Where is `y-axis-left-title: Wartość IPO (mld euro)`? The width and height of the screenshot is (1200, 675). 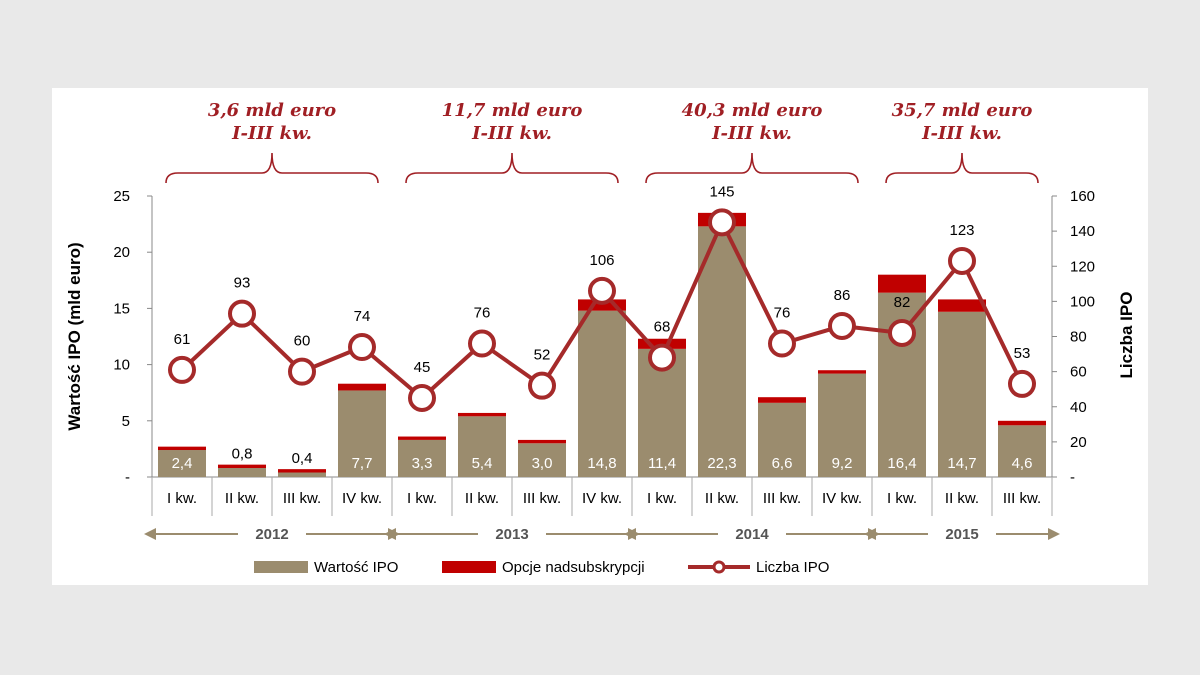
y-axis-left-title: Wartość IPO (mld euro) is located at coordinates (74, 336).